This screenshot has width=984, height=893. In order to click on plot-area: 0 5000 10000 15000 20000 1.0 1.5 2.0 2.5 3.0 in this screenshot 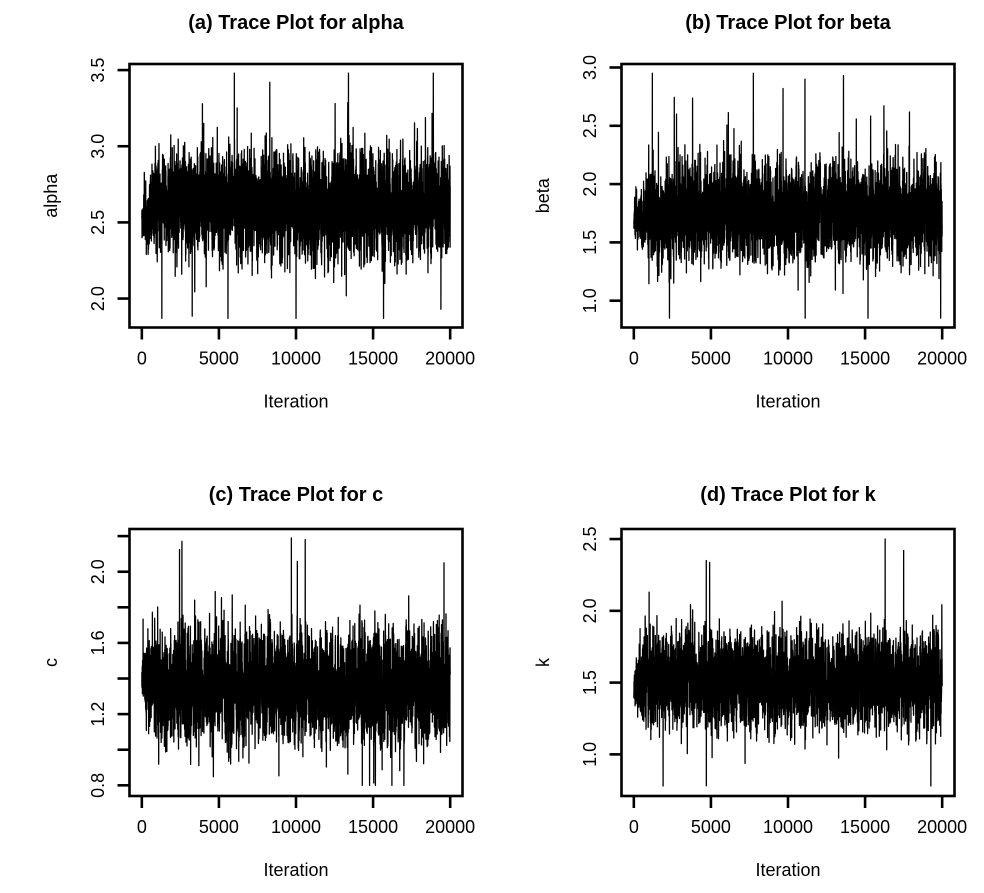, I will do `click(773, 212)`.